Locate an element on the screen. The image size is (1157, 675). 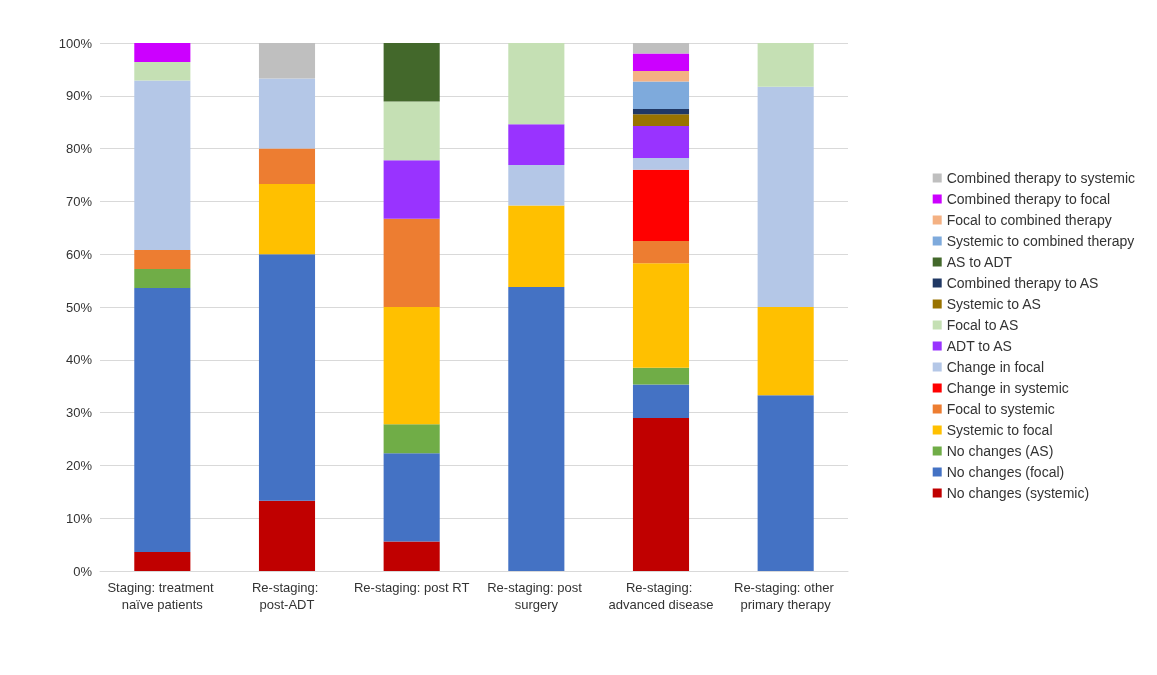
legend-label: Combined therapy to focal is located at coordinates (1028, 199).